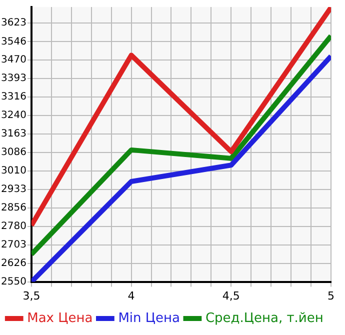 This screenshot has width=345, height=335. Describe the element at coordinates (13, 208) in the screenshot. I see `y-tick-label: 2856` at that location.